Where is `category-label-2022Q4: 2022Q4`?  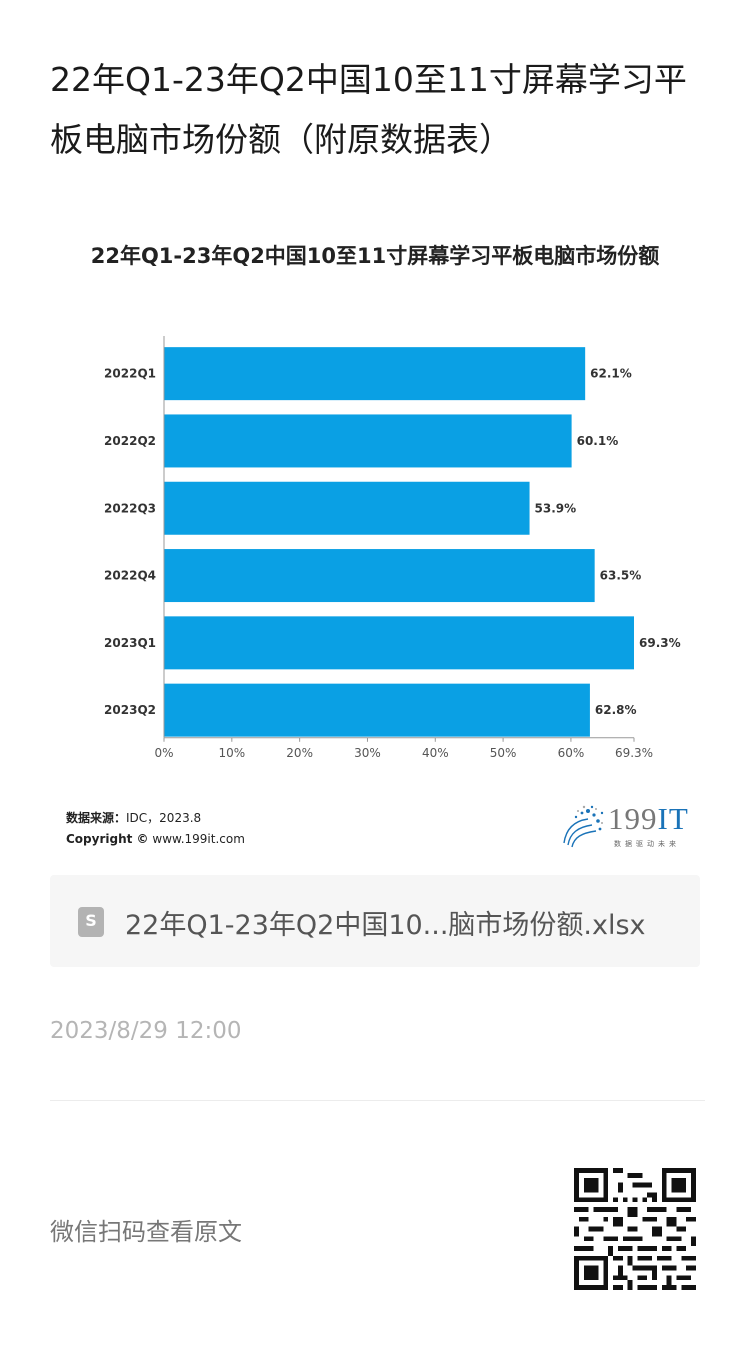 category-label-2022Q4: 2022Q4 is located at coordinates (130, 576).